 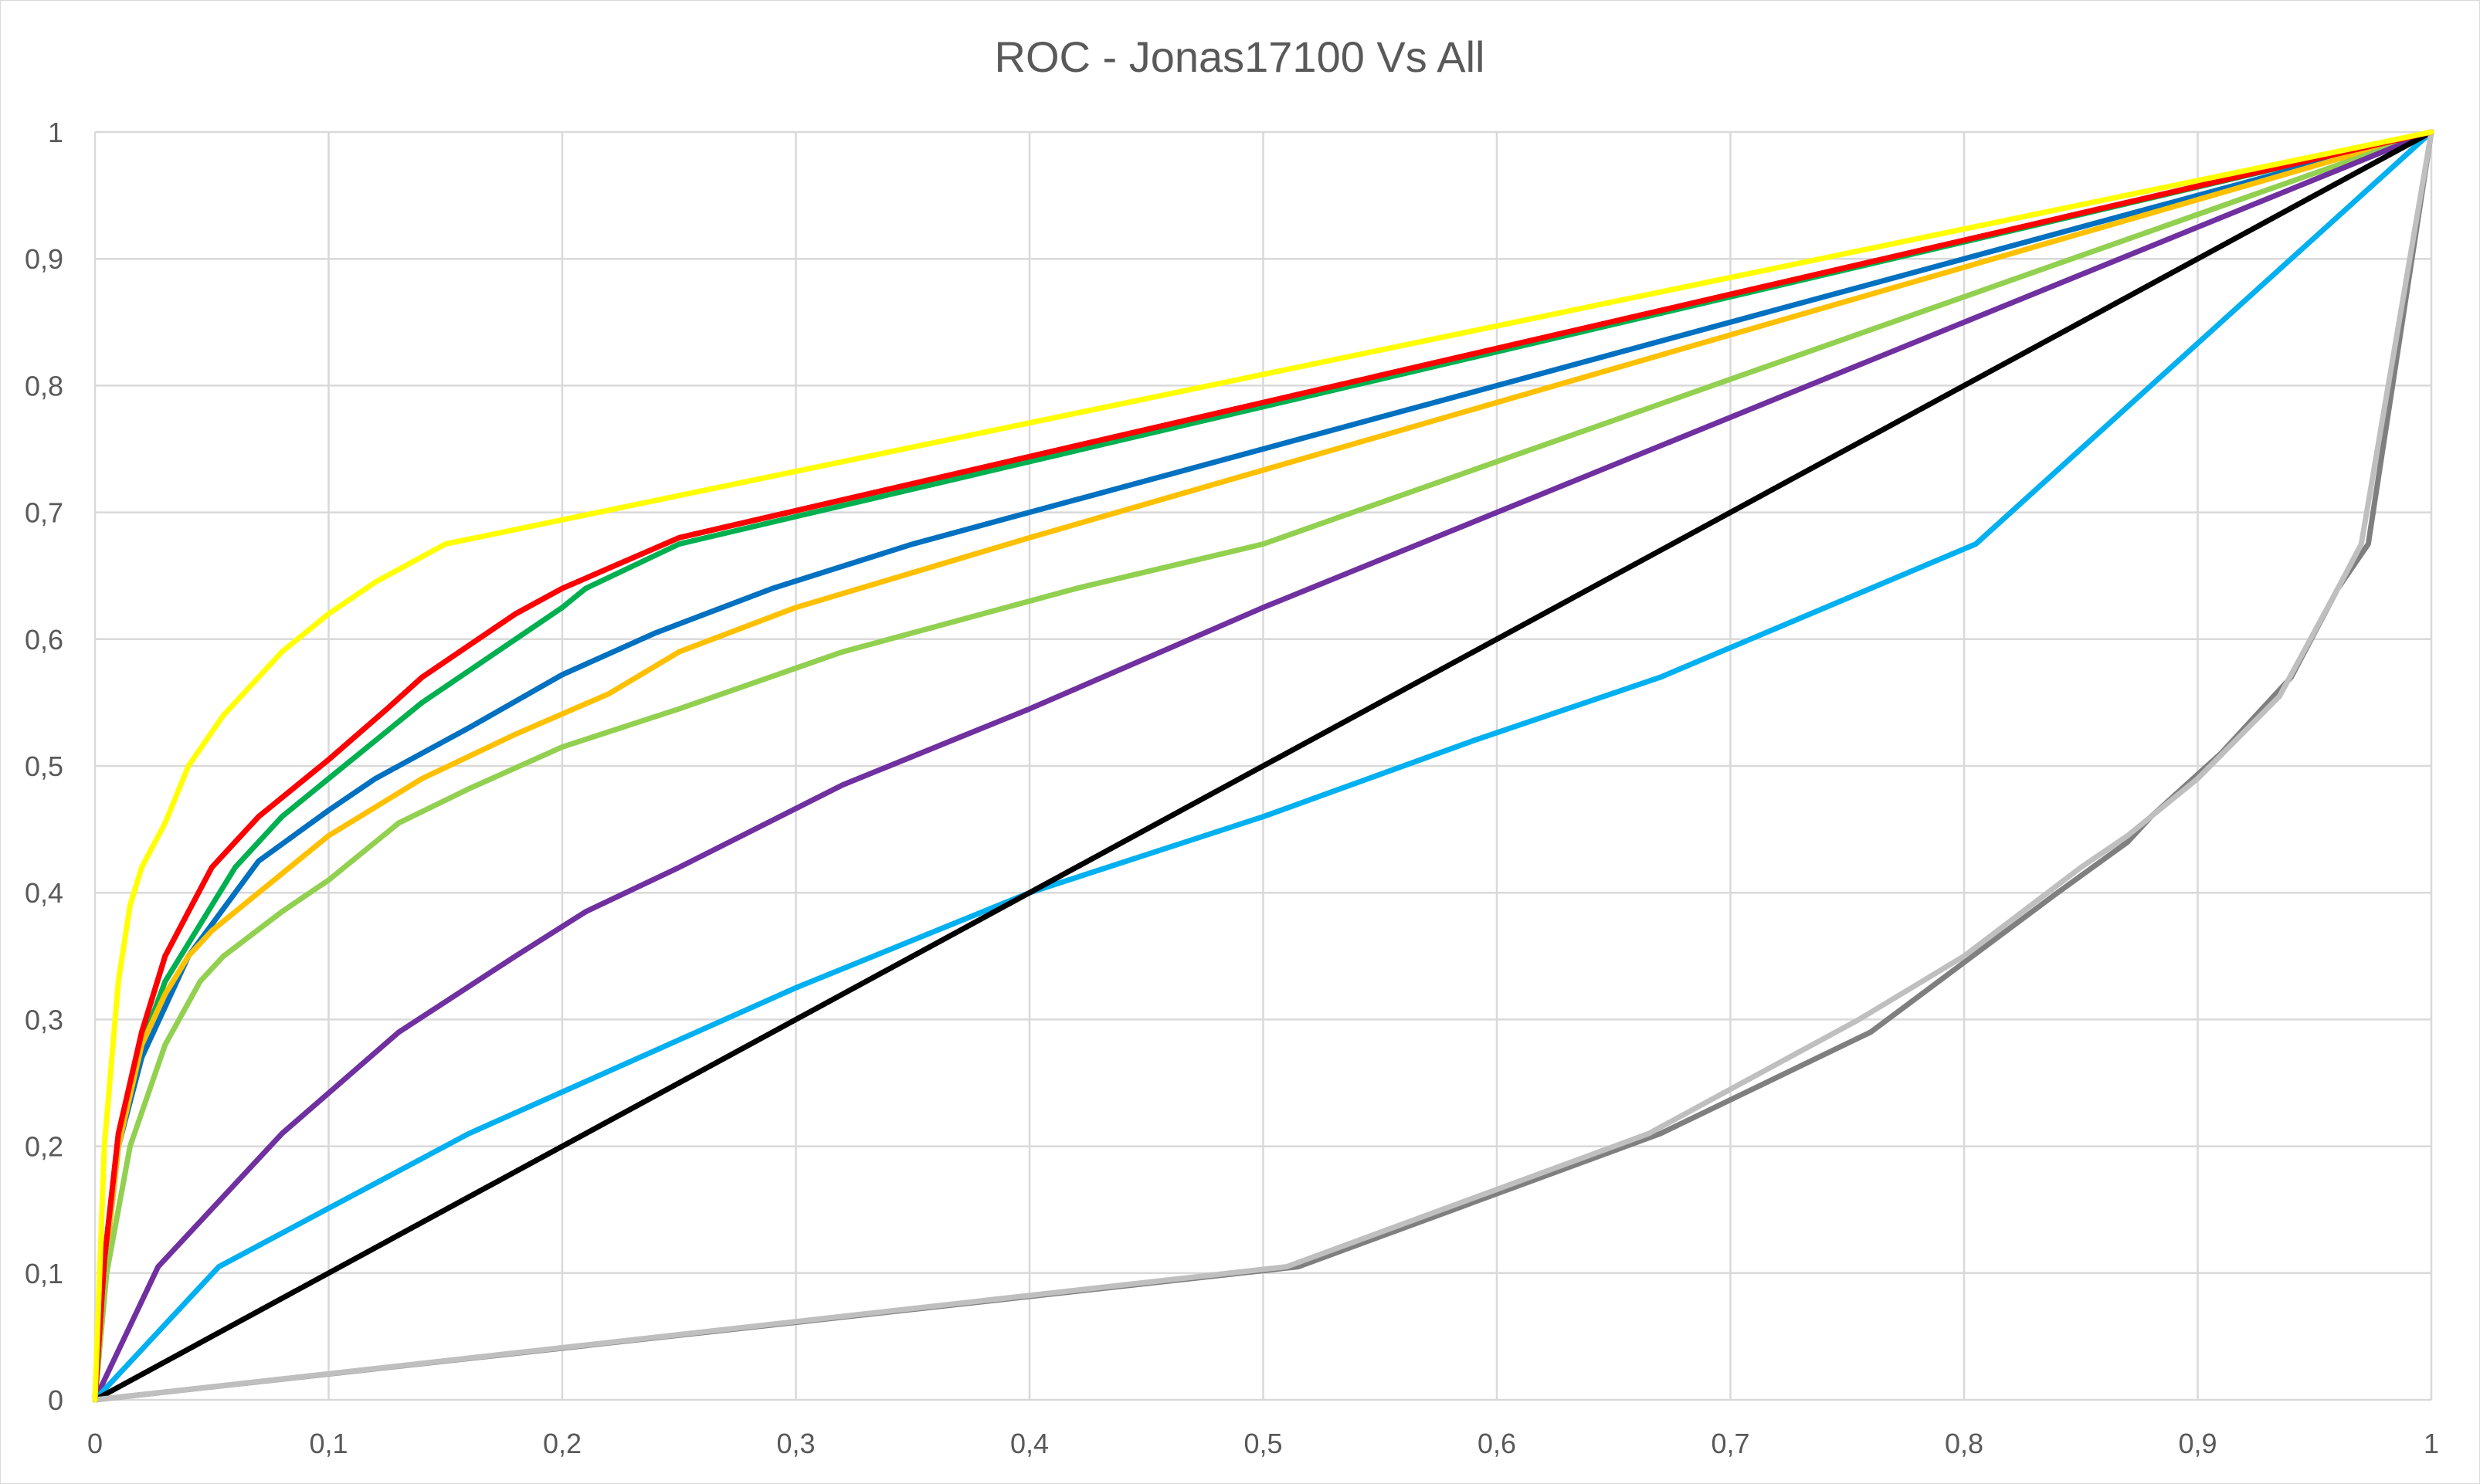 What do you see at coordinates (1029, 1443) in the screenshot?
I see `x-tick-label: 0,4` at bounding box center [1029, 1443].